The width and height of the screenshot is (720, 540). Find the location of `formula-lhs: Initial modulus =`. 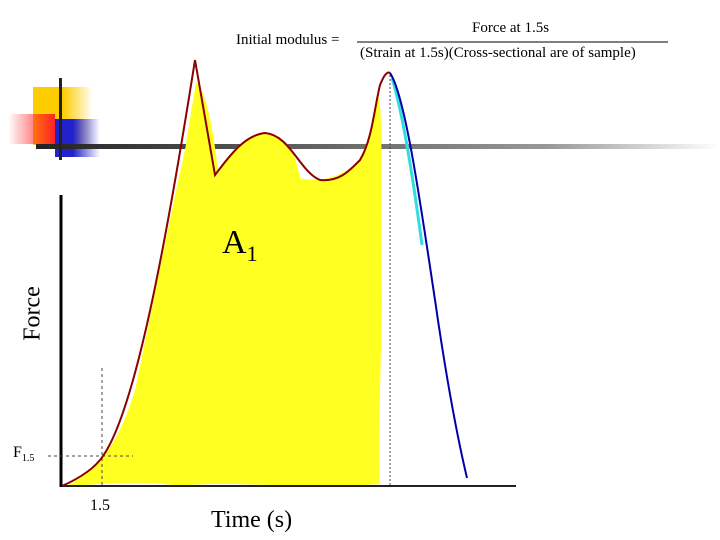

formula-lhs: Initial modulus = is located at coordinates (288, 40).